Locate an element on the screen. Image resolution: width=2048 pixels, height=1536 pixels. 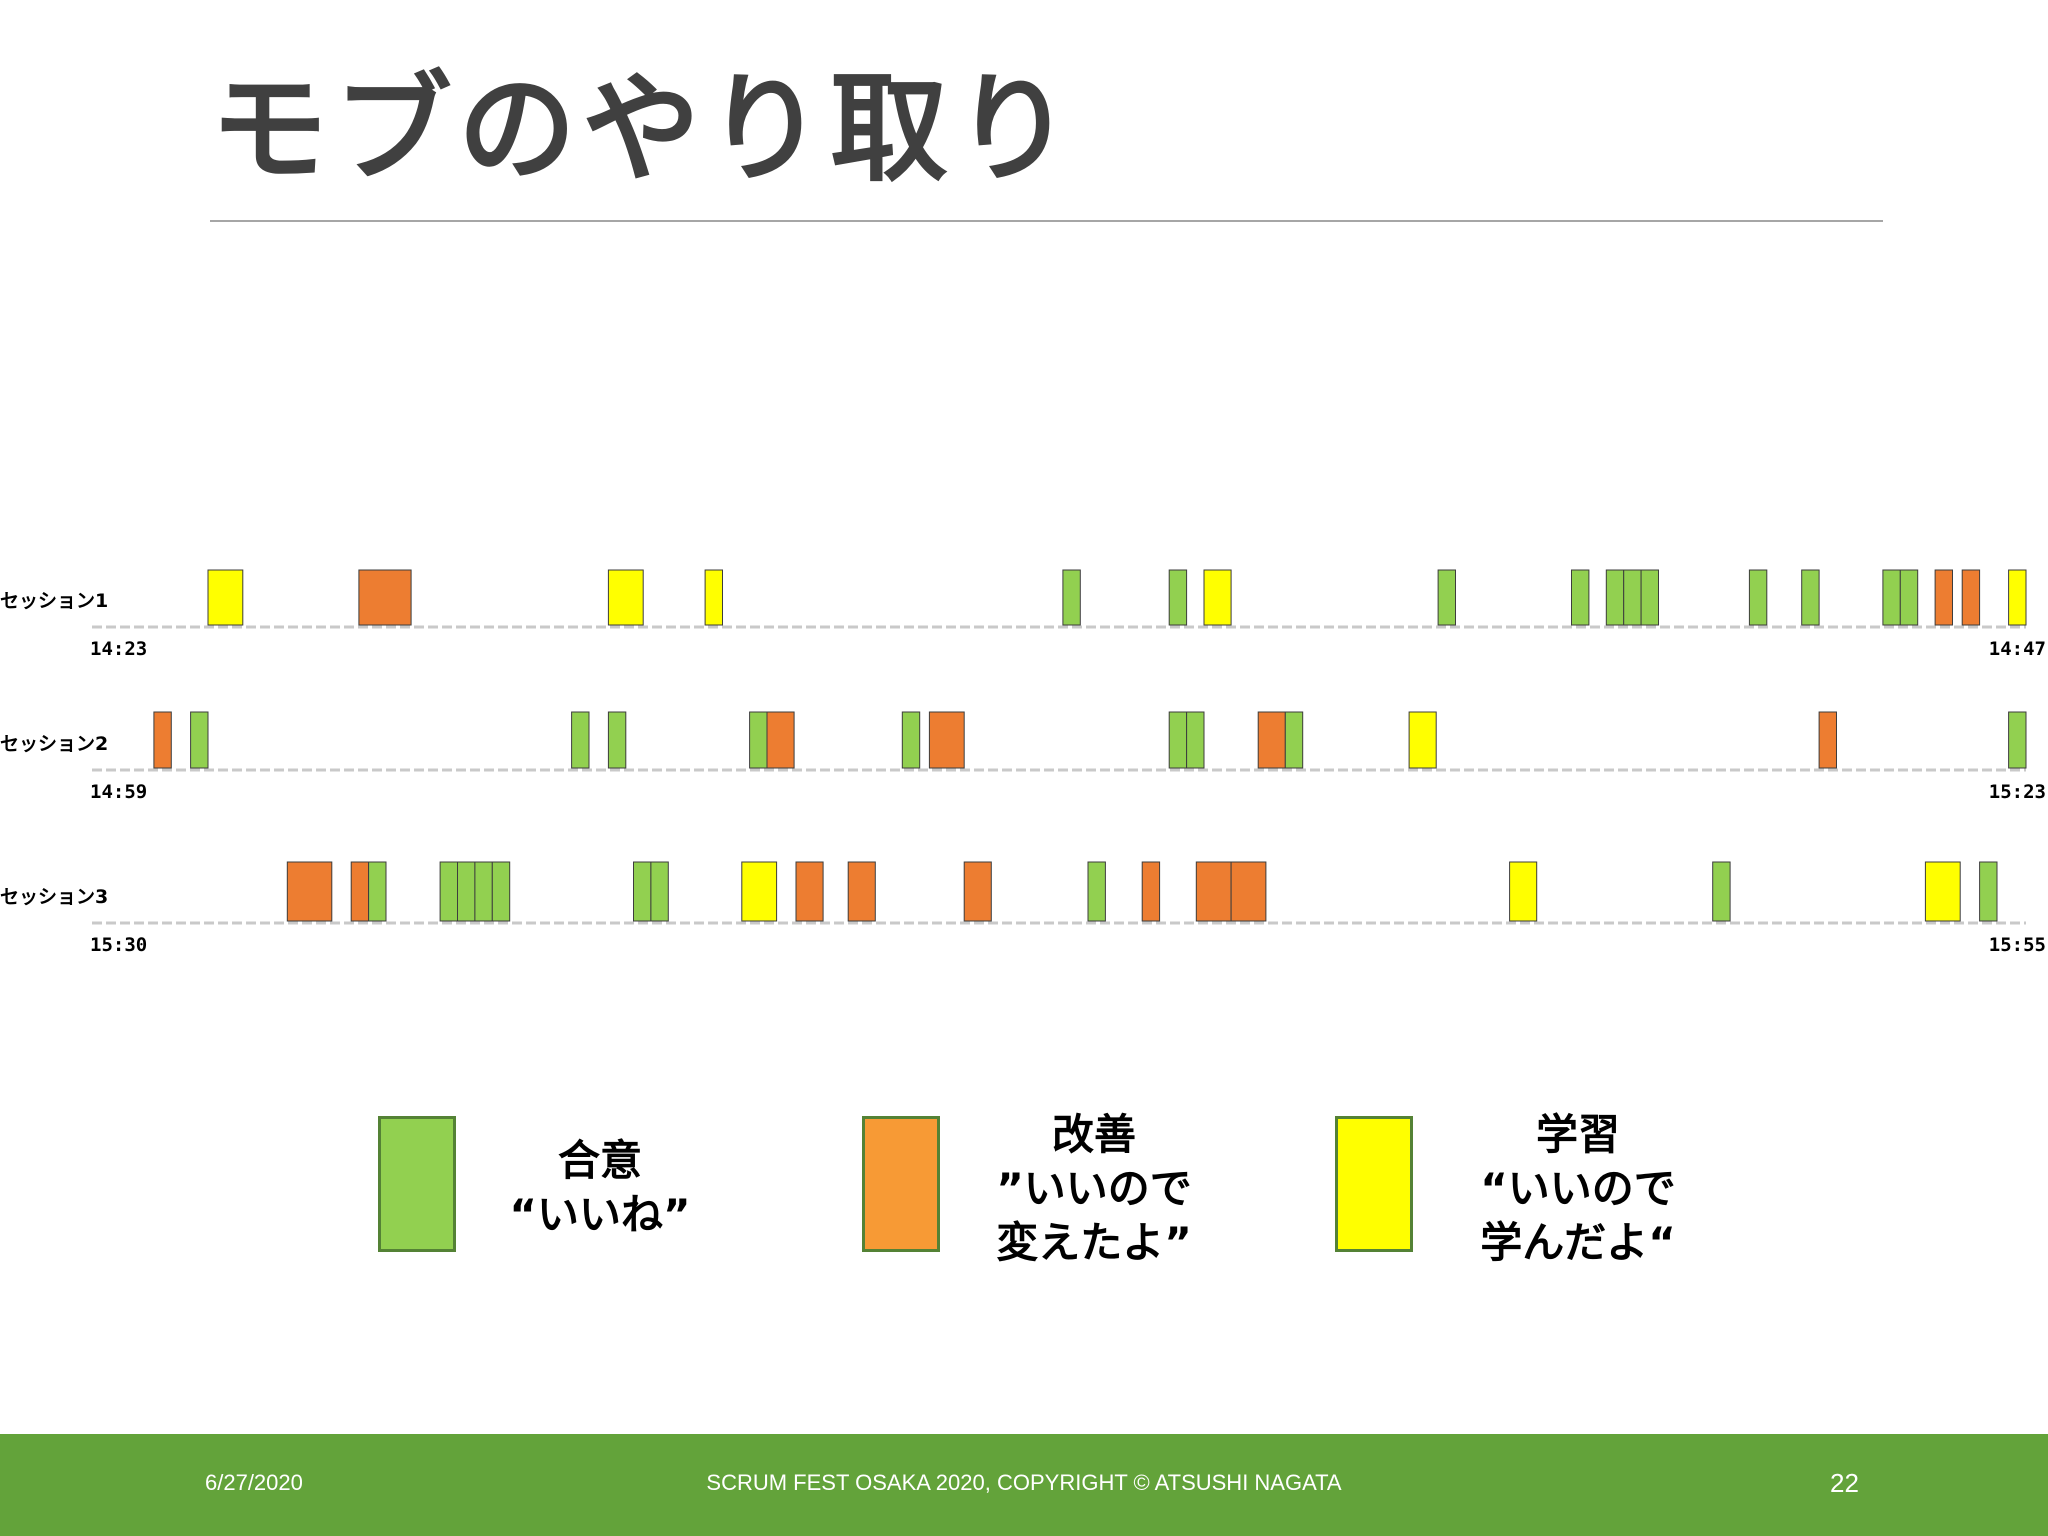
legend-label-learn: 学習 “いいので 学んだよ“ is located at coordinates (1578, 1188).